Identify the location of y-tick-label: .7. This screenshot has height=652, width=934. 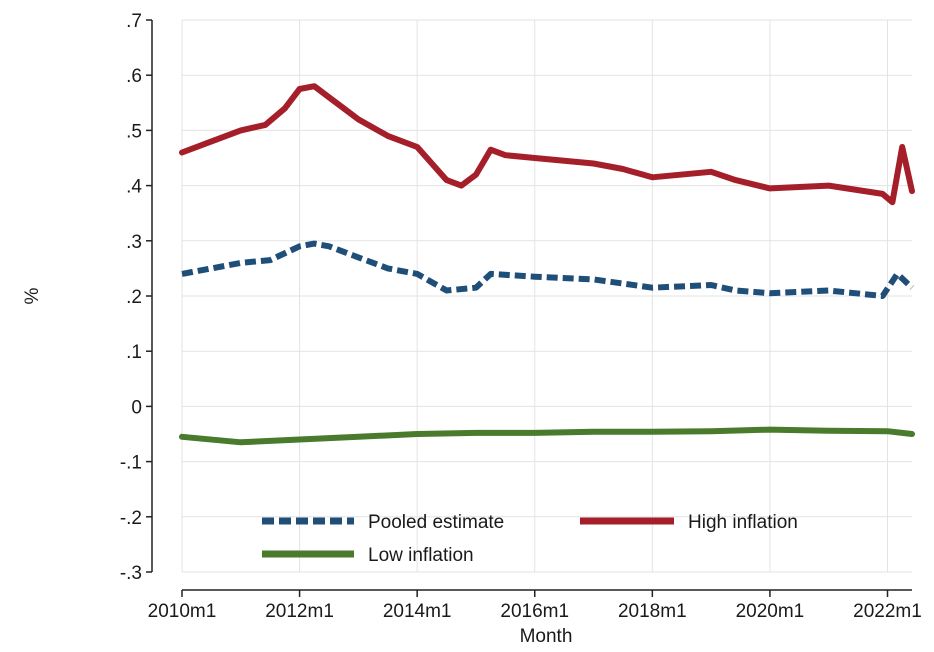
(134, 21).